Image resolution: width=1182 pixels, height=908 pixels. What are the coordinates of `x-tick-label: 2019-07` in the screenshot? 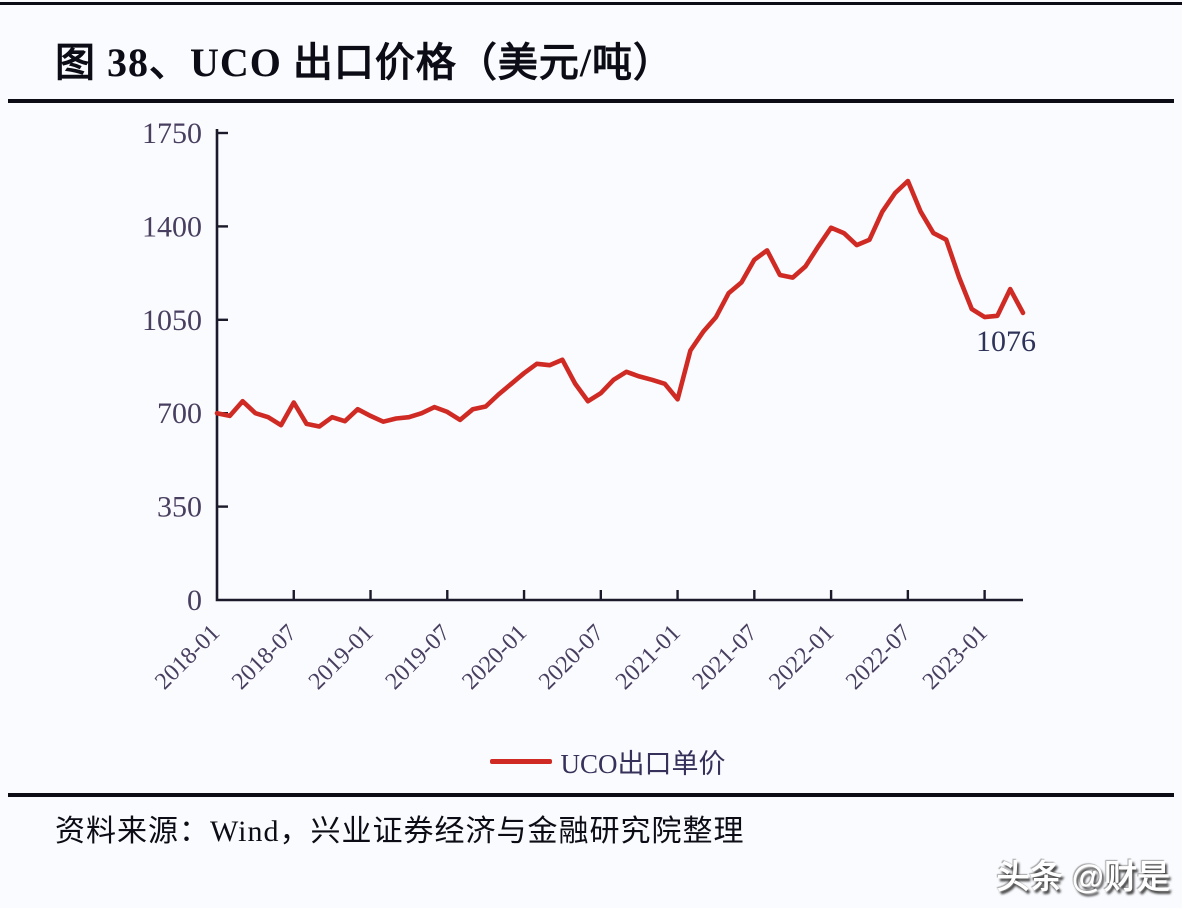 It's located at (418, 657).